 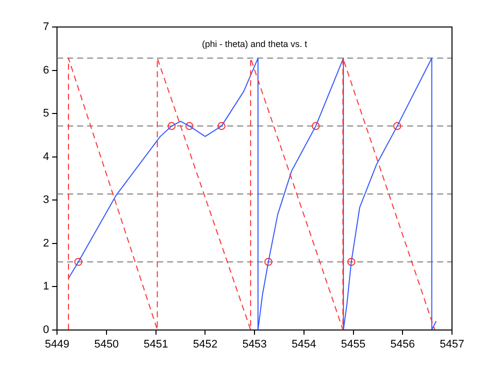 What do you see at coordinates (452, 344) in the screenshot?
I see `x-tick-label: 5457` at bounding box center [452, 344].